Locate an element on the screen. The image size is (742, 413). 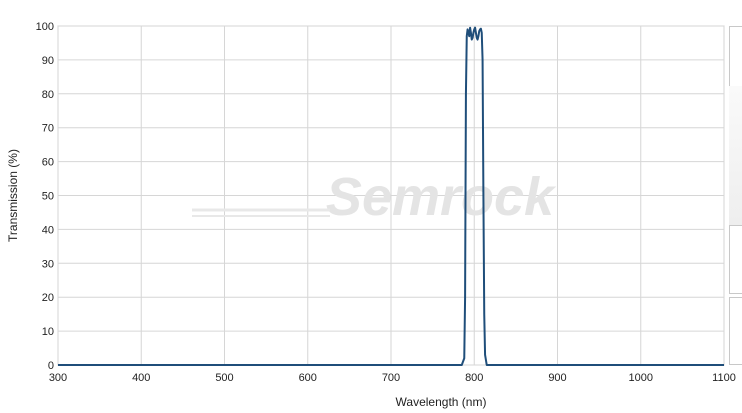
x-tick-label: 500 is located at coordinates (224, 378).